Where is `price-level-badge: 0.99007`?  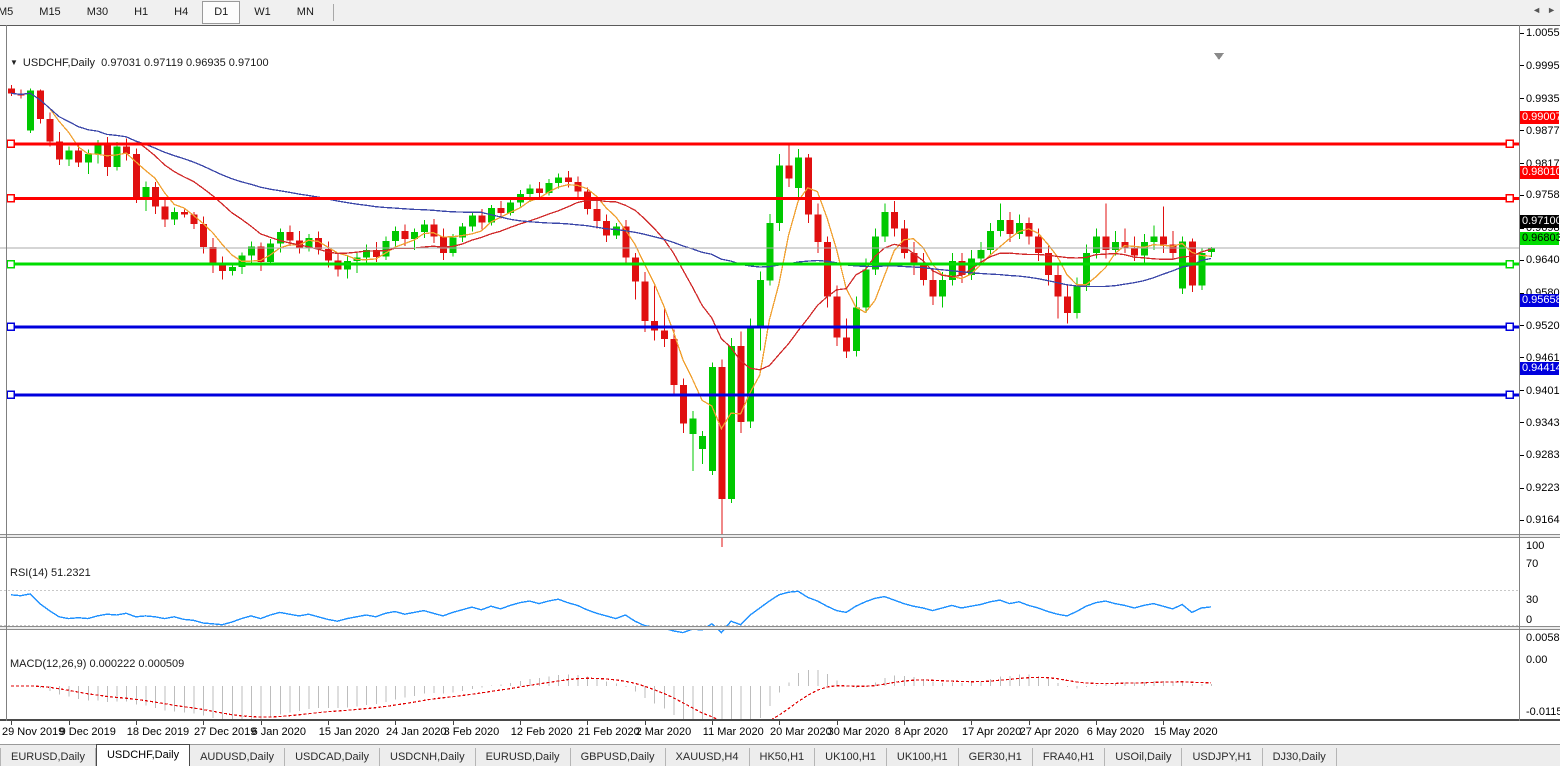
price-level-badge: 0.99007 is located at coordinates (1540, 118).